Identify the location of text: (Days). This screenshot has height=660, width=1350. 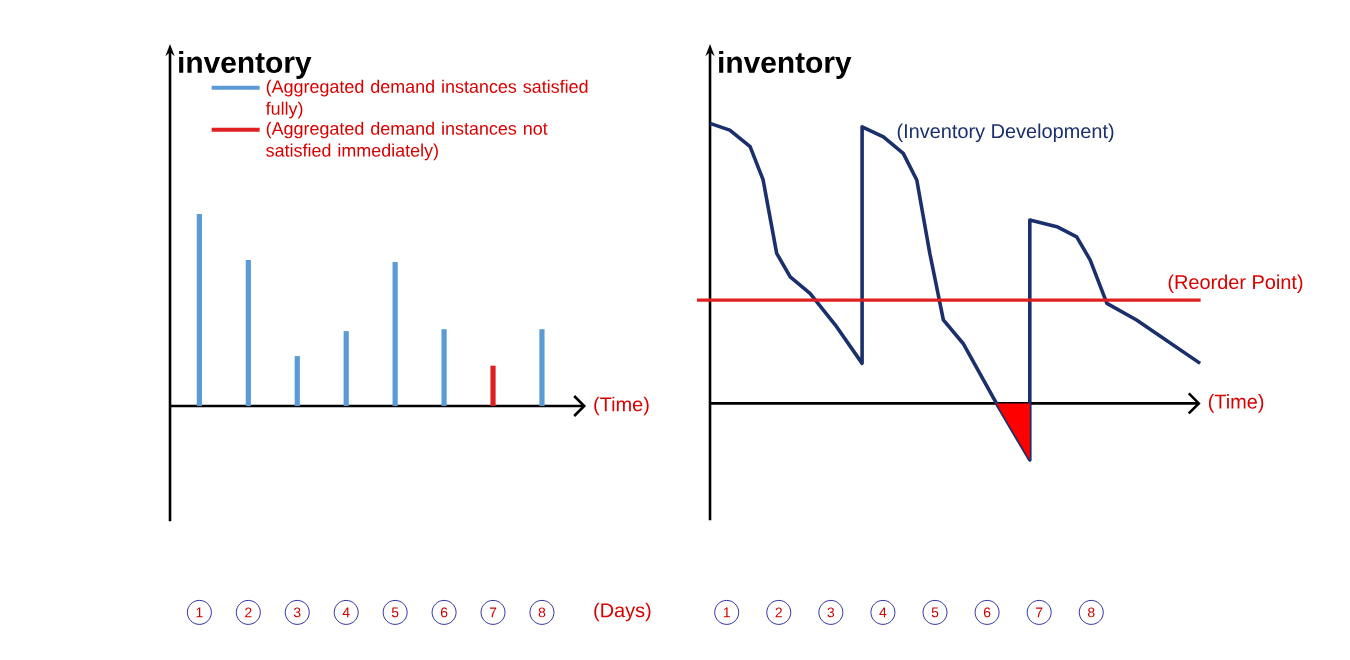
(622, 612).